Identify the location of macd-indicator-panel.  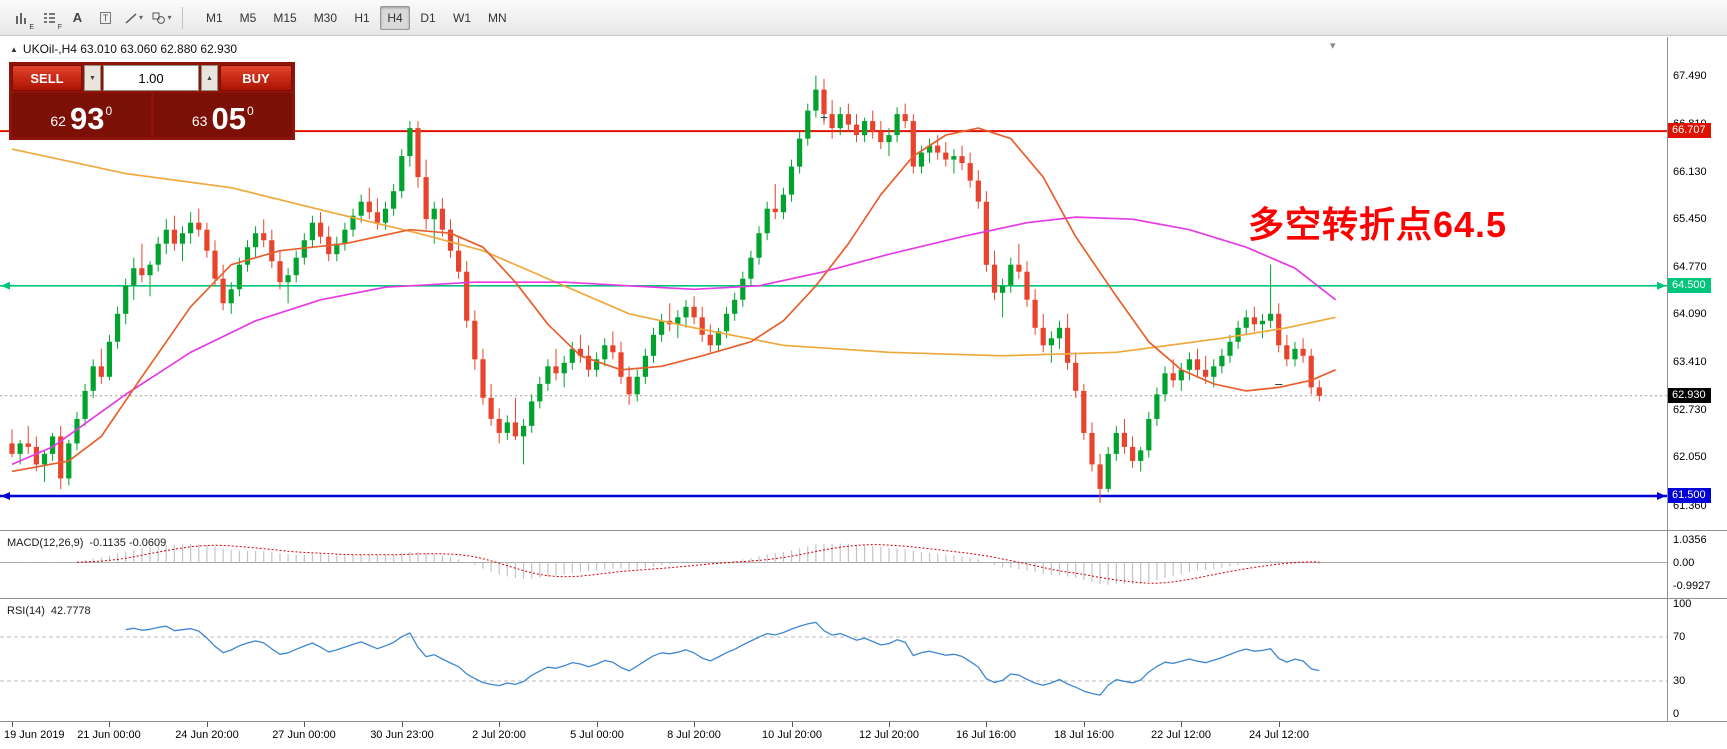
(833, 565).